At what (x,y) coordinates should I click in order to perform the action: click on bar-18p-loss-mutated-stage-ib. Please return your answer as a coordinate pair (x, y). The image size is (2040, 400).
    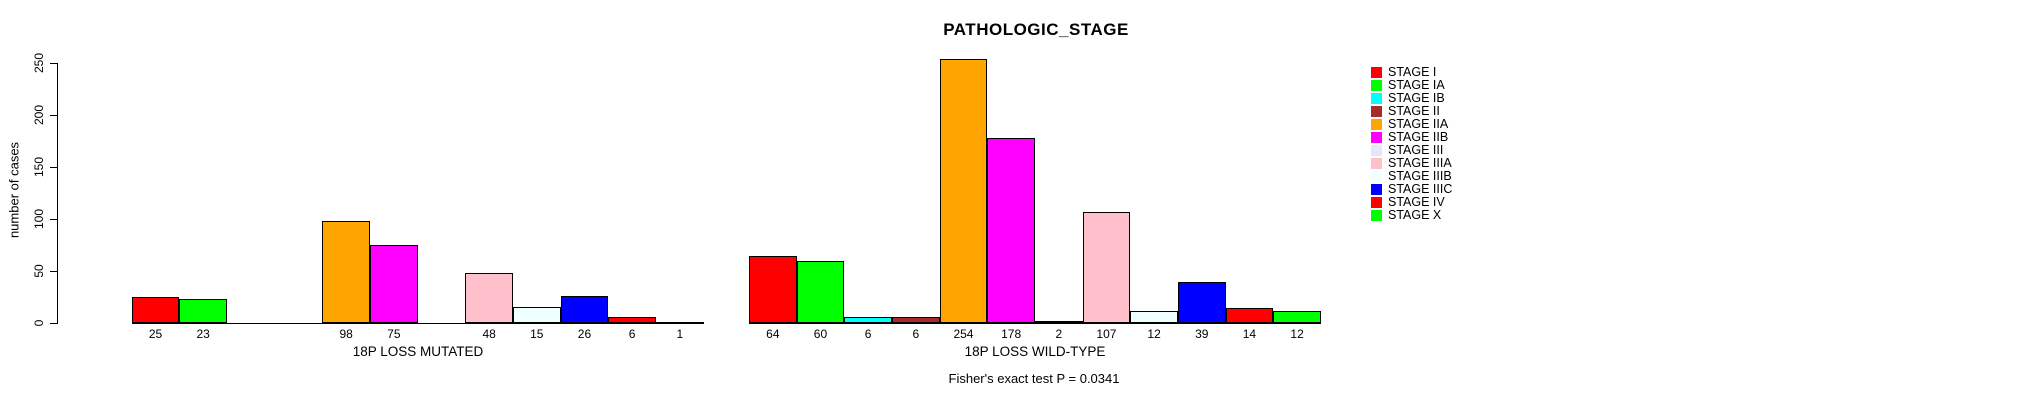
    Looking at the image, I should click on (251, 323).